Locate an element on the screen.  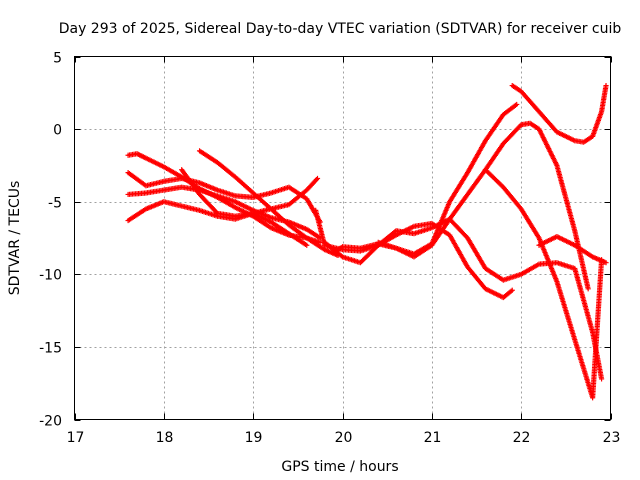
y-tick-label: 0 is located at coordinates (57, 131).